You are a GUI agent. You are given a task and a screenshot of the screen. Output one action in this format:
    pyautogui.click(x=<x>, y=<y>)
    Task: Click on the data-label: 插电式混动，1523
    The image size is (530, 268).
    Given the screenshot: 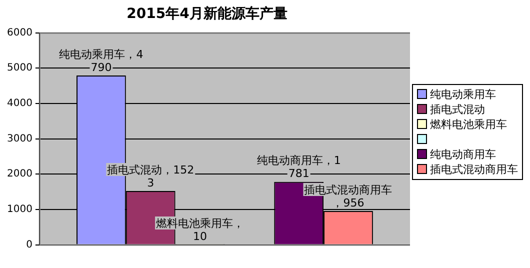 What is the action you would take?
    pyautogui.click(x=150, y=176)
    